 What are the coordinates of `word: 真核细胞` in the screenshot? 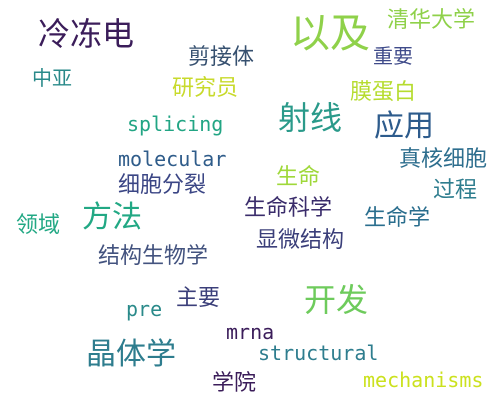 It's located at (443, 159).